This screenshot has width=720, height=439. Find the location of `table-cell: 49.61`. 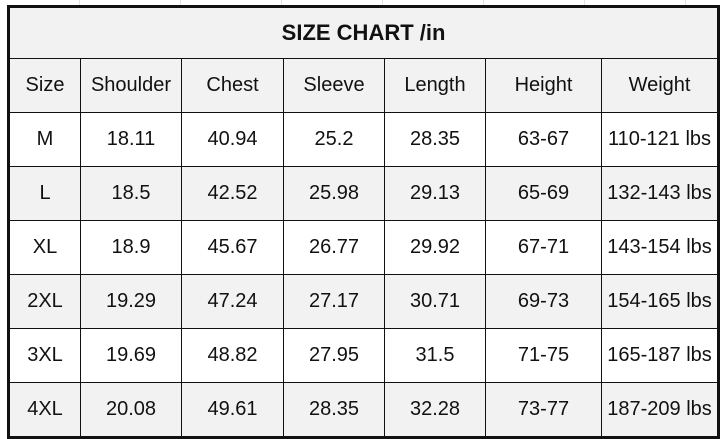

table-cell: 49.61 is located at coordinates (232, 410).